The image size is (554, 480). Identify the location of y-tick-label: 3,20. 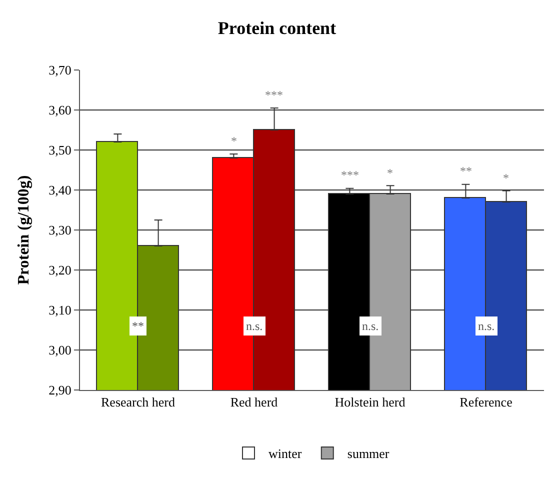
(60, 270).